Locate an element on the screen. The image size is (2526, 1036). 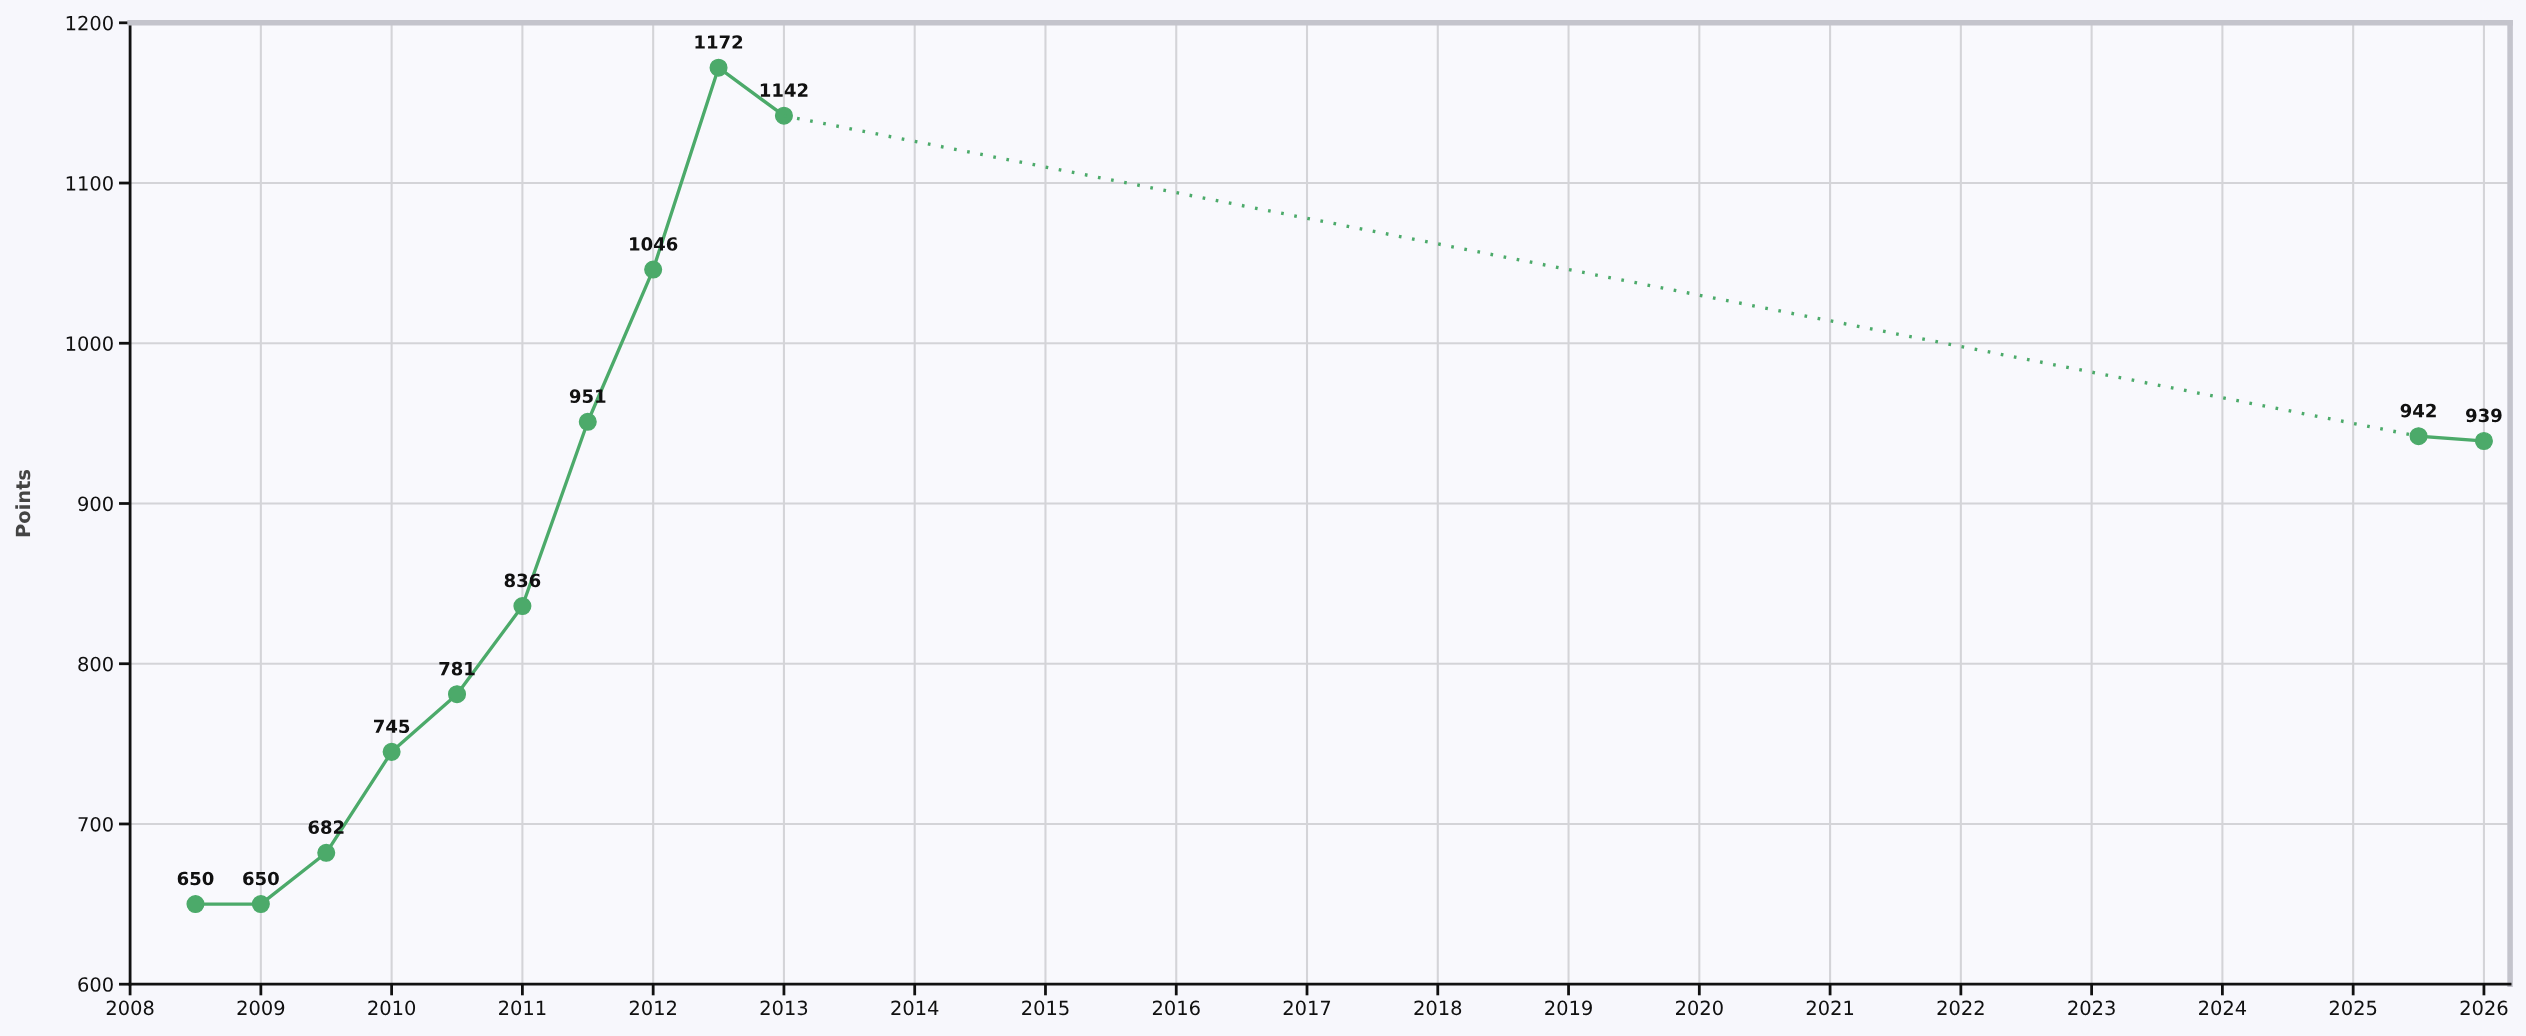
x-tick-label: 2018 is located at coordinates (1438, 1008).